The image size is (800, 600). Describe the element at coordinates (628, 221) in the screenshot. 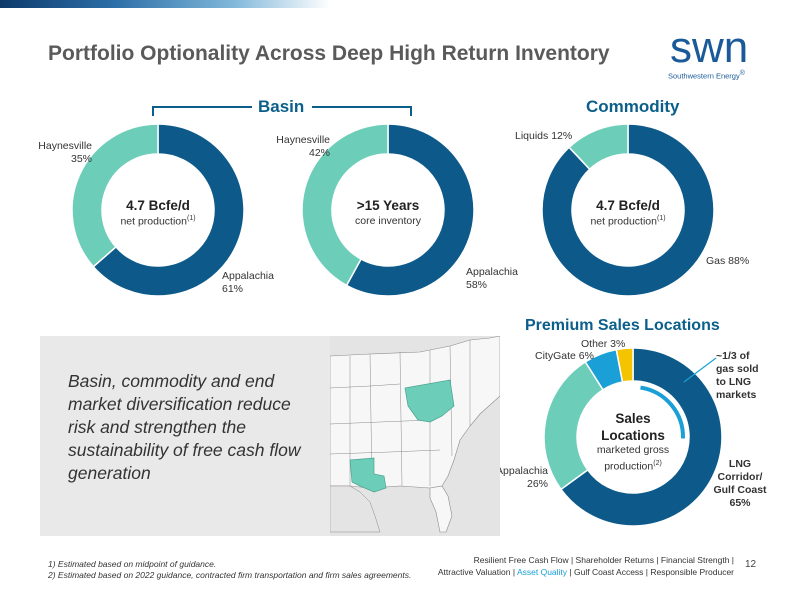

I see `donut3-center-subtitle: net production(1)` at that location.